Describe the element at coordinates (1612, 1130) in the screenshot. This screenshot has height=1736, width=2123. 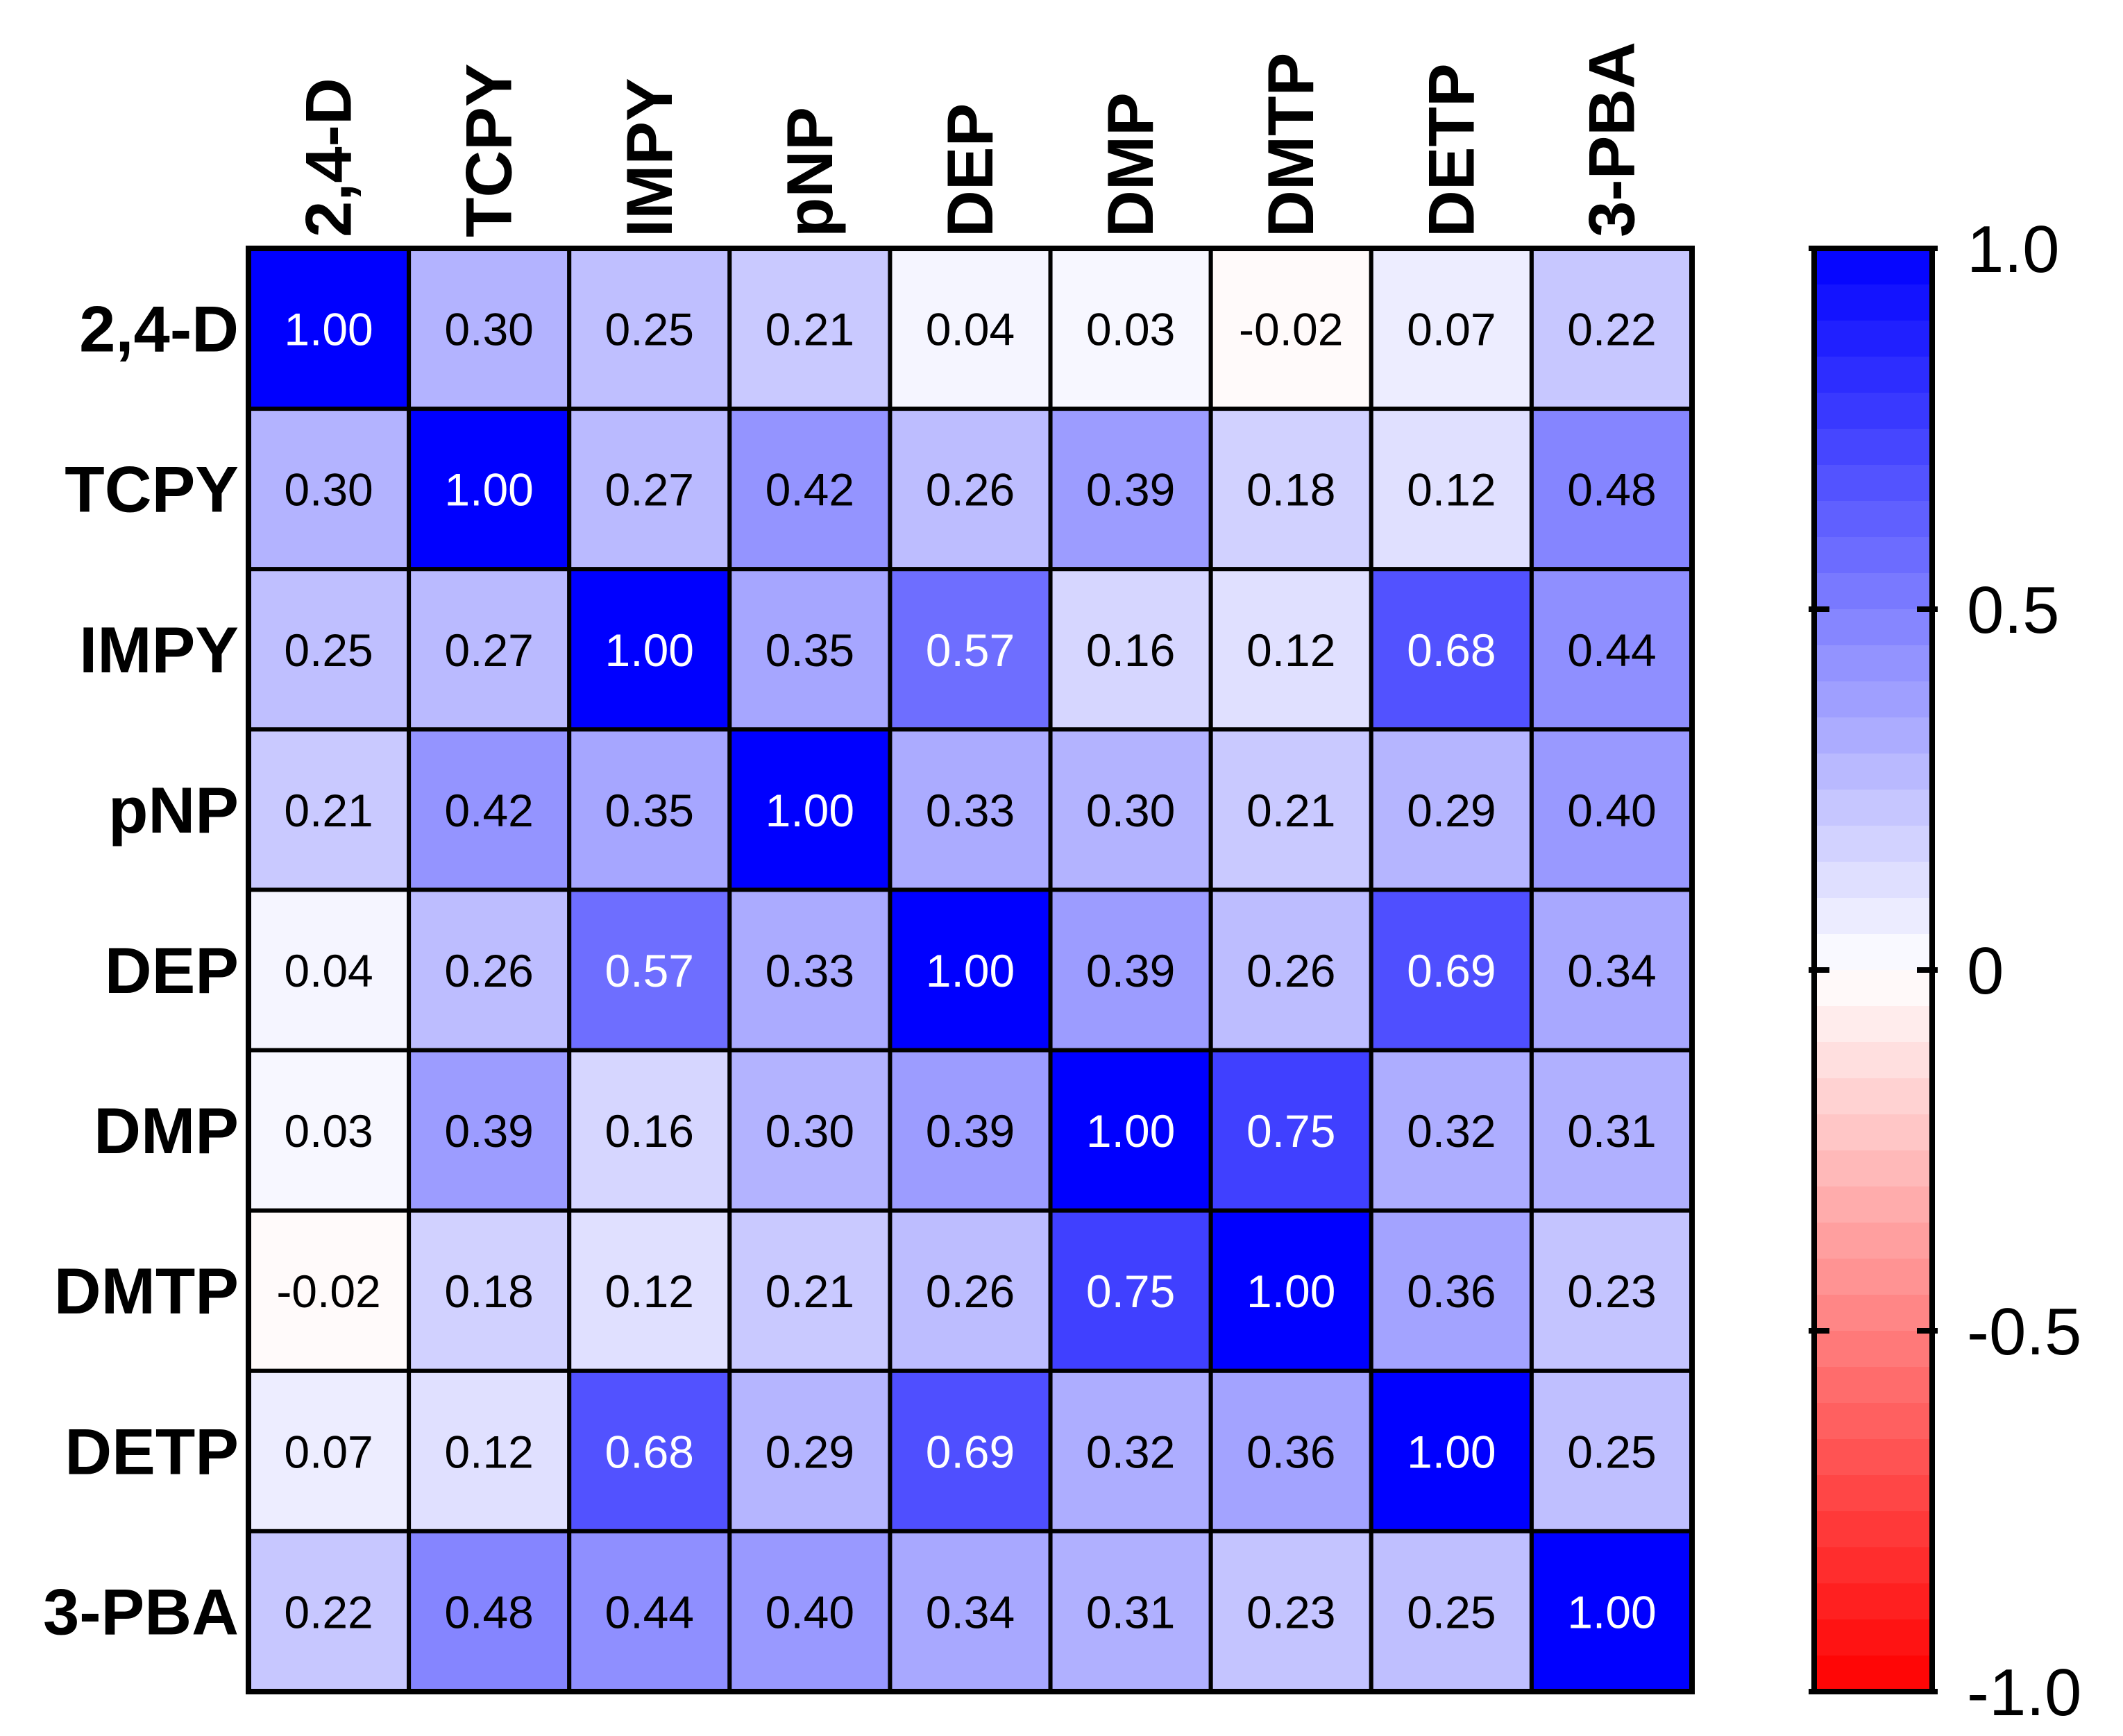
I see `heatmap-cell-DMP-3-PBA` at that location.